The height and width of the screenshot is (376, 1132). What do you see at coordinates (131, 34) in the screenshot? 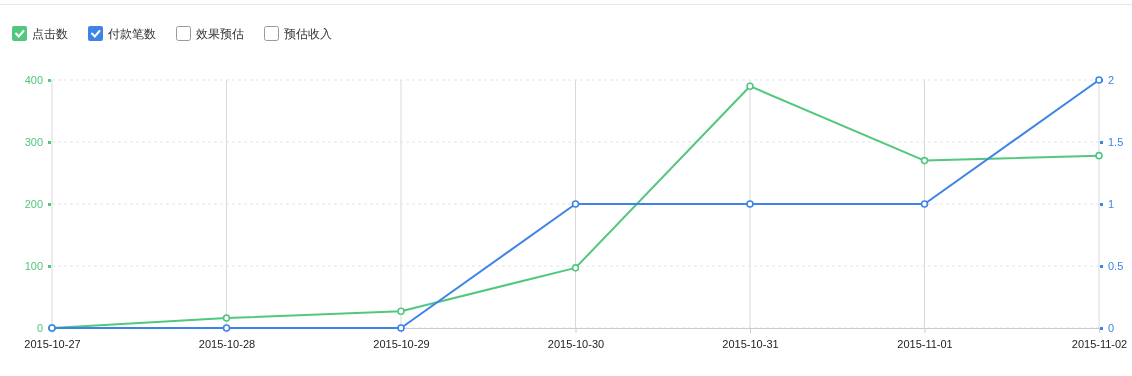
I see `legend-label: 付款笔数` at bounding box center [131, 34].